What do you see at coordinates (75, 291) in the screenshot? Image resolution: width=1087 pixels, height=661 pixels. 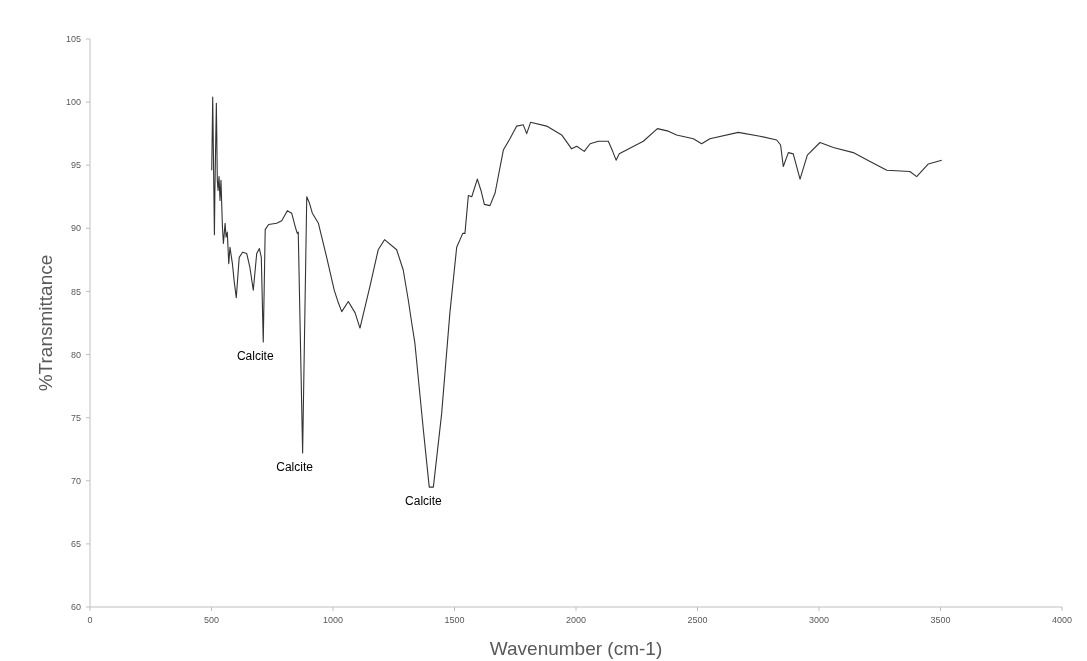 I see `y-tick-label: 85` at bounding box center [75, 291].